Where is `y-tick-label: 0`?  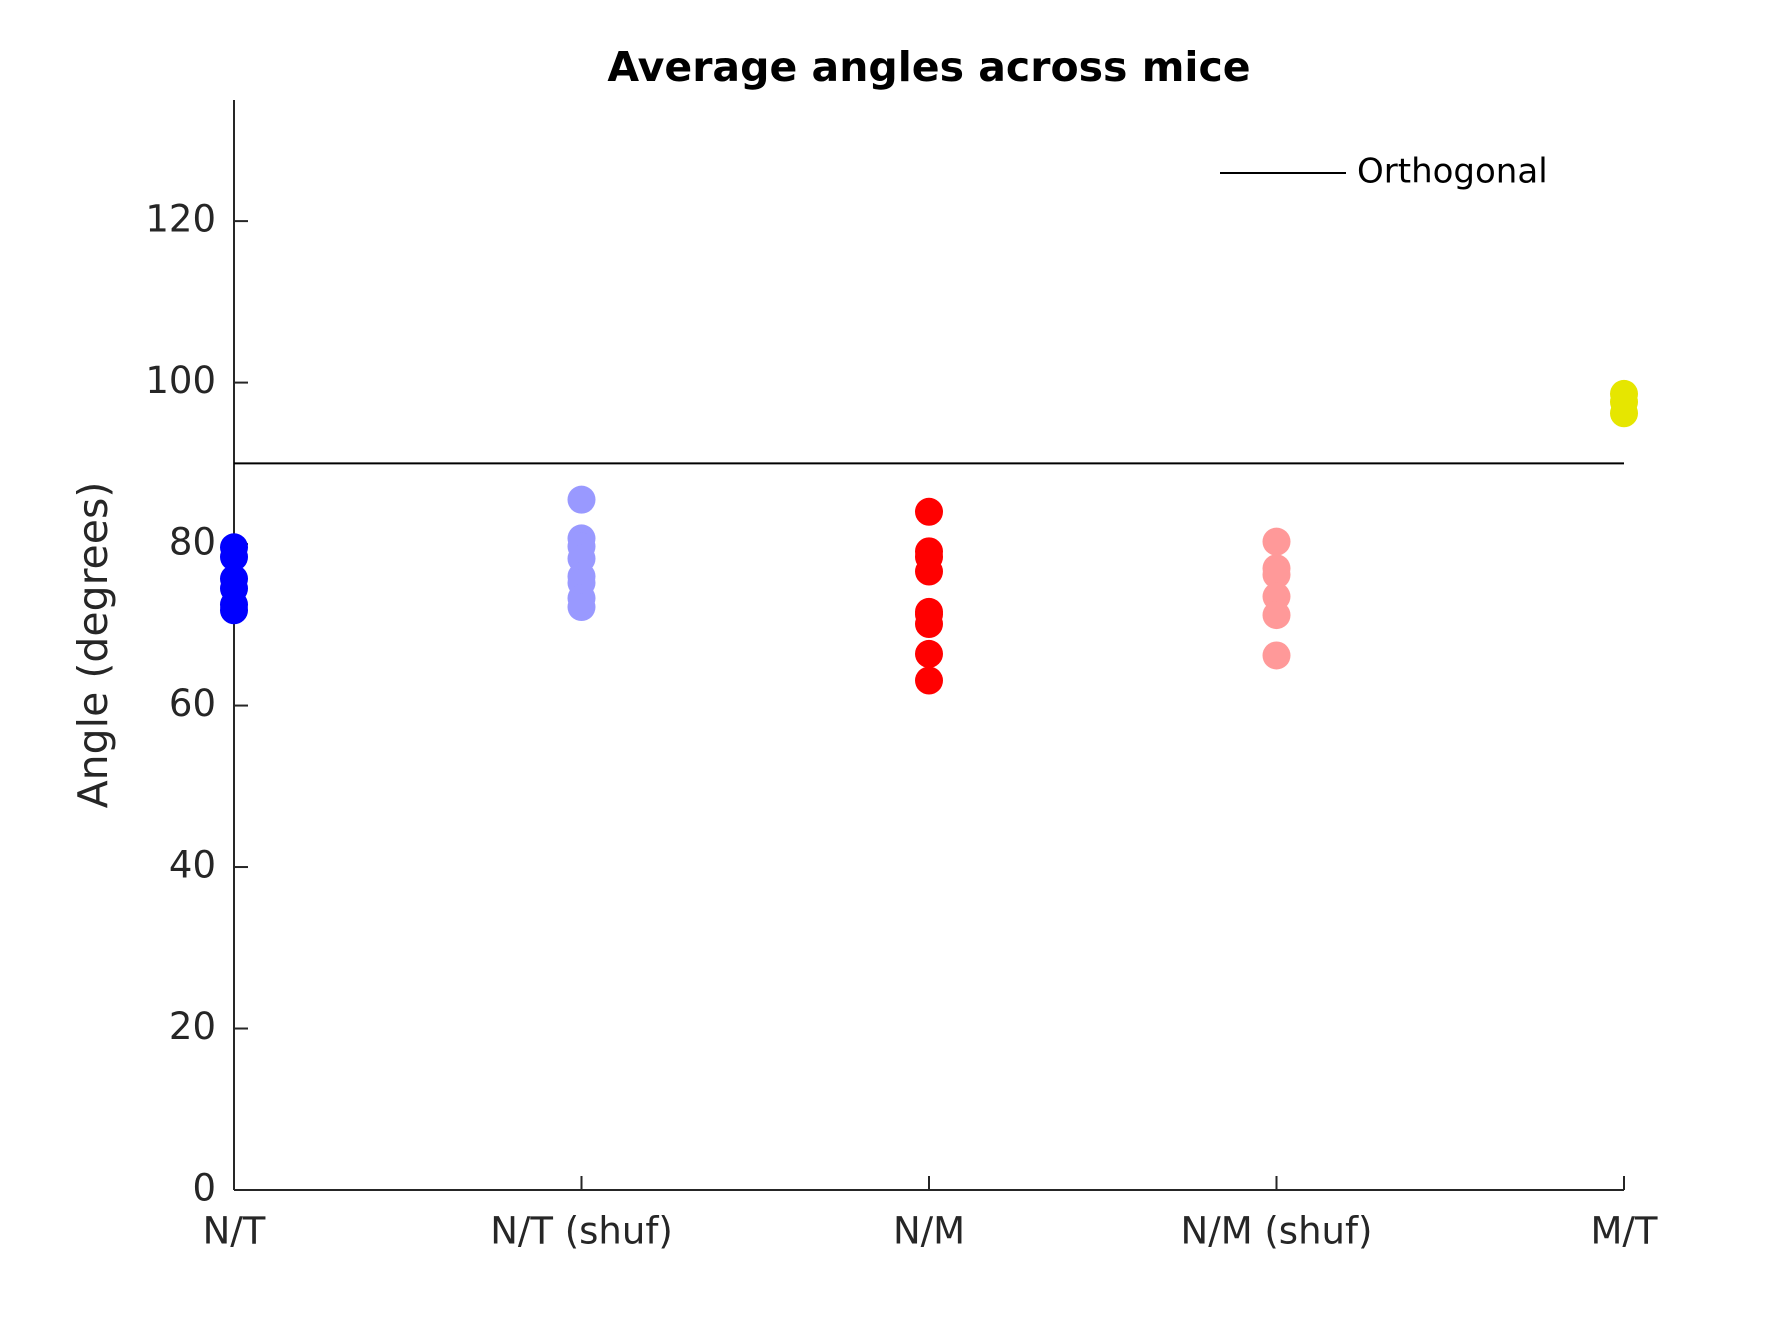
y-tick-label: 0 is located at coordinates (204, 1188).